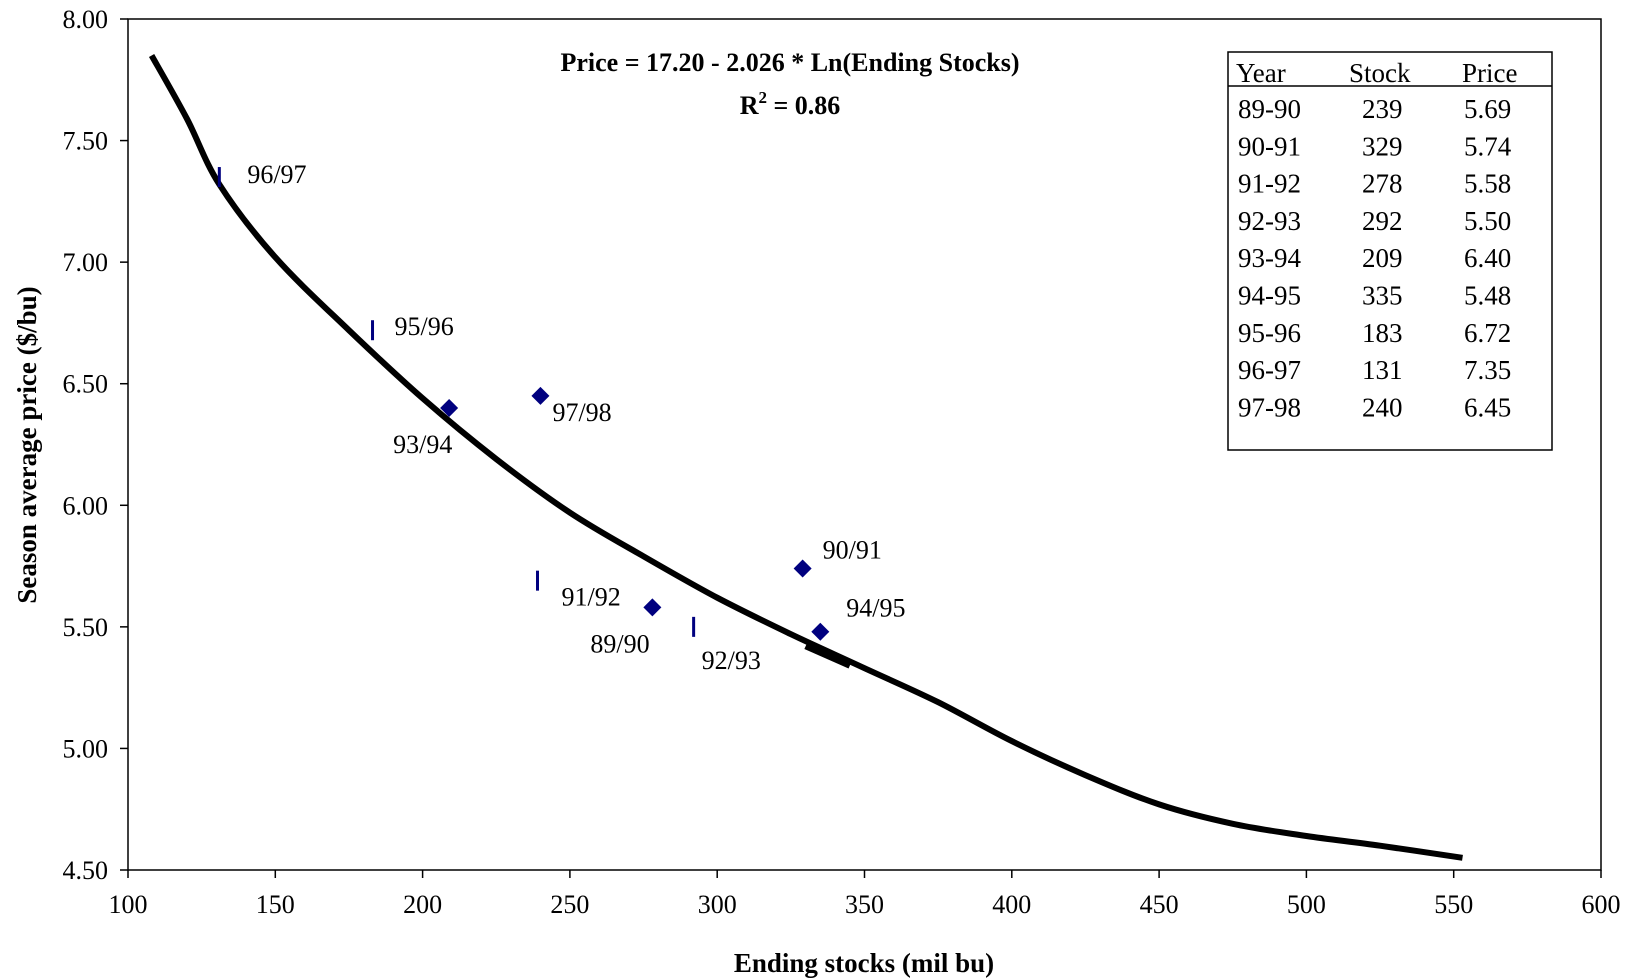 The width and height of the screenshot is (1631, 980). Describe the element at coordinates (1269, 146) in the screenshot. I see `table-cell: 90-91` at that location.